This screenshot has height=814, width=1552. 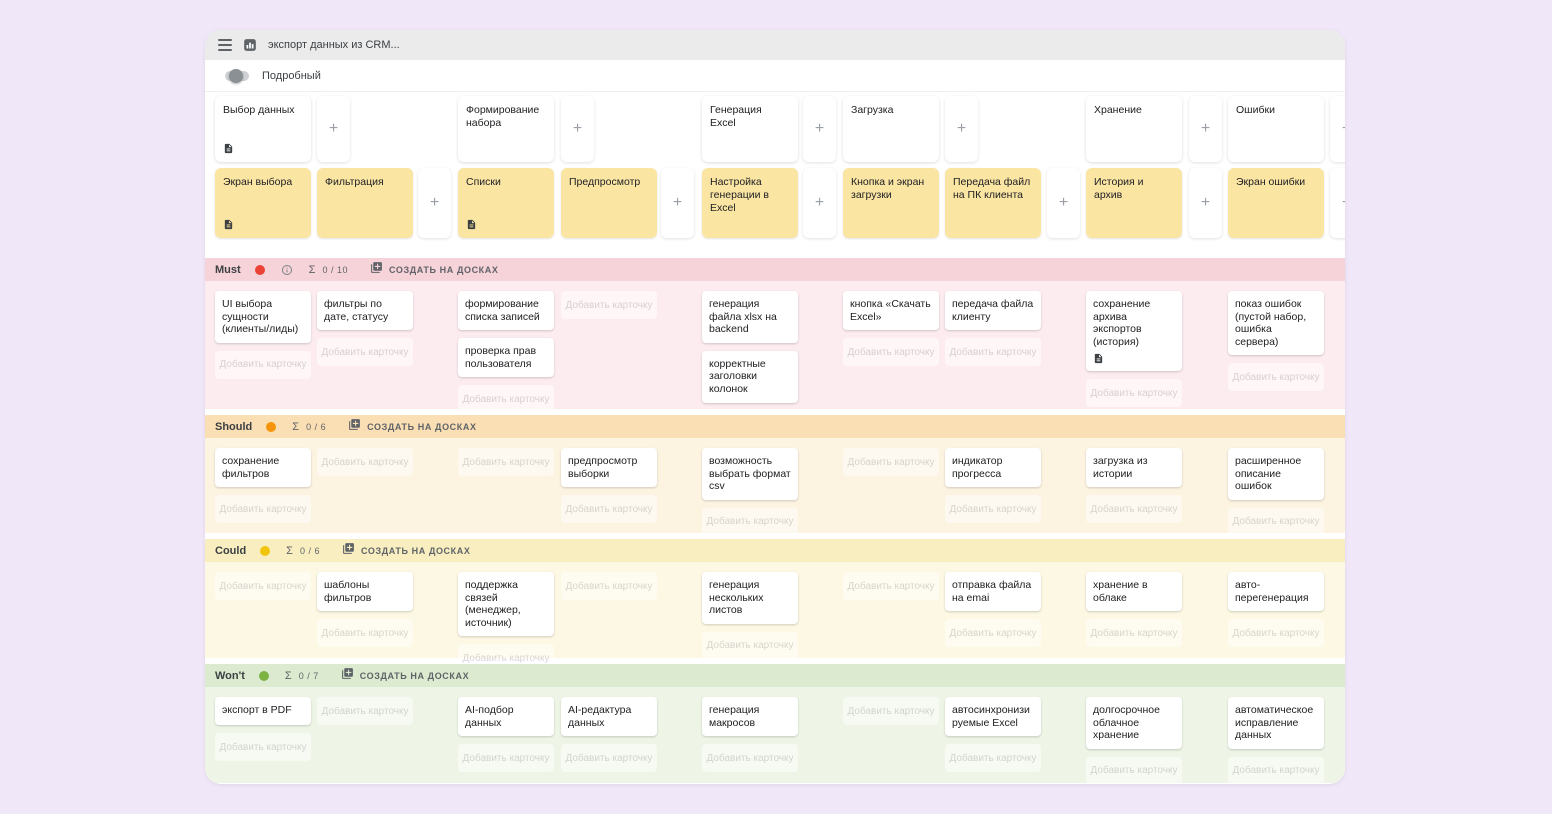 I want to click on step-card: Фильтрация, so click(x=365, y=203).